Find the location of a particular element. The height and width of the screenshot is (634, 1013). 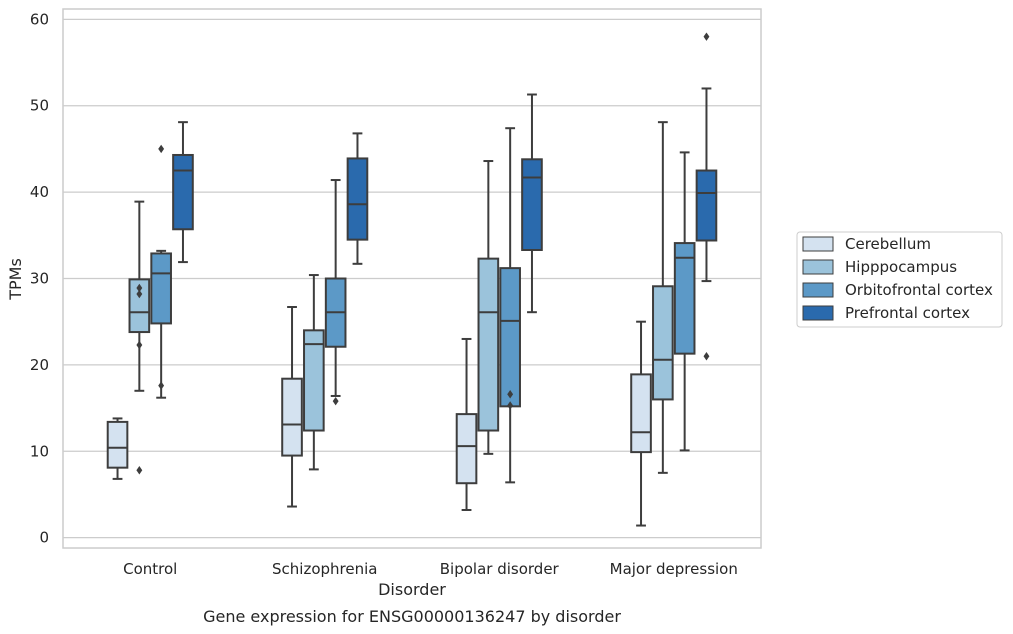

box-cerebellum-major-depression is located at coordinates (641, 423).